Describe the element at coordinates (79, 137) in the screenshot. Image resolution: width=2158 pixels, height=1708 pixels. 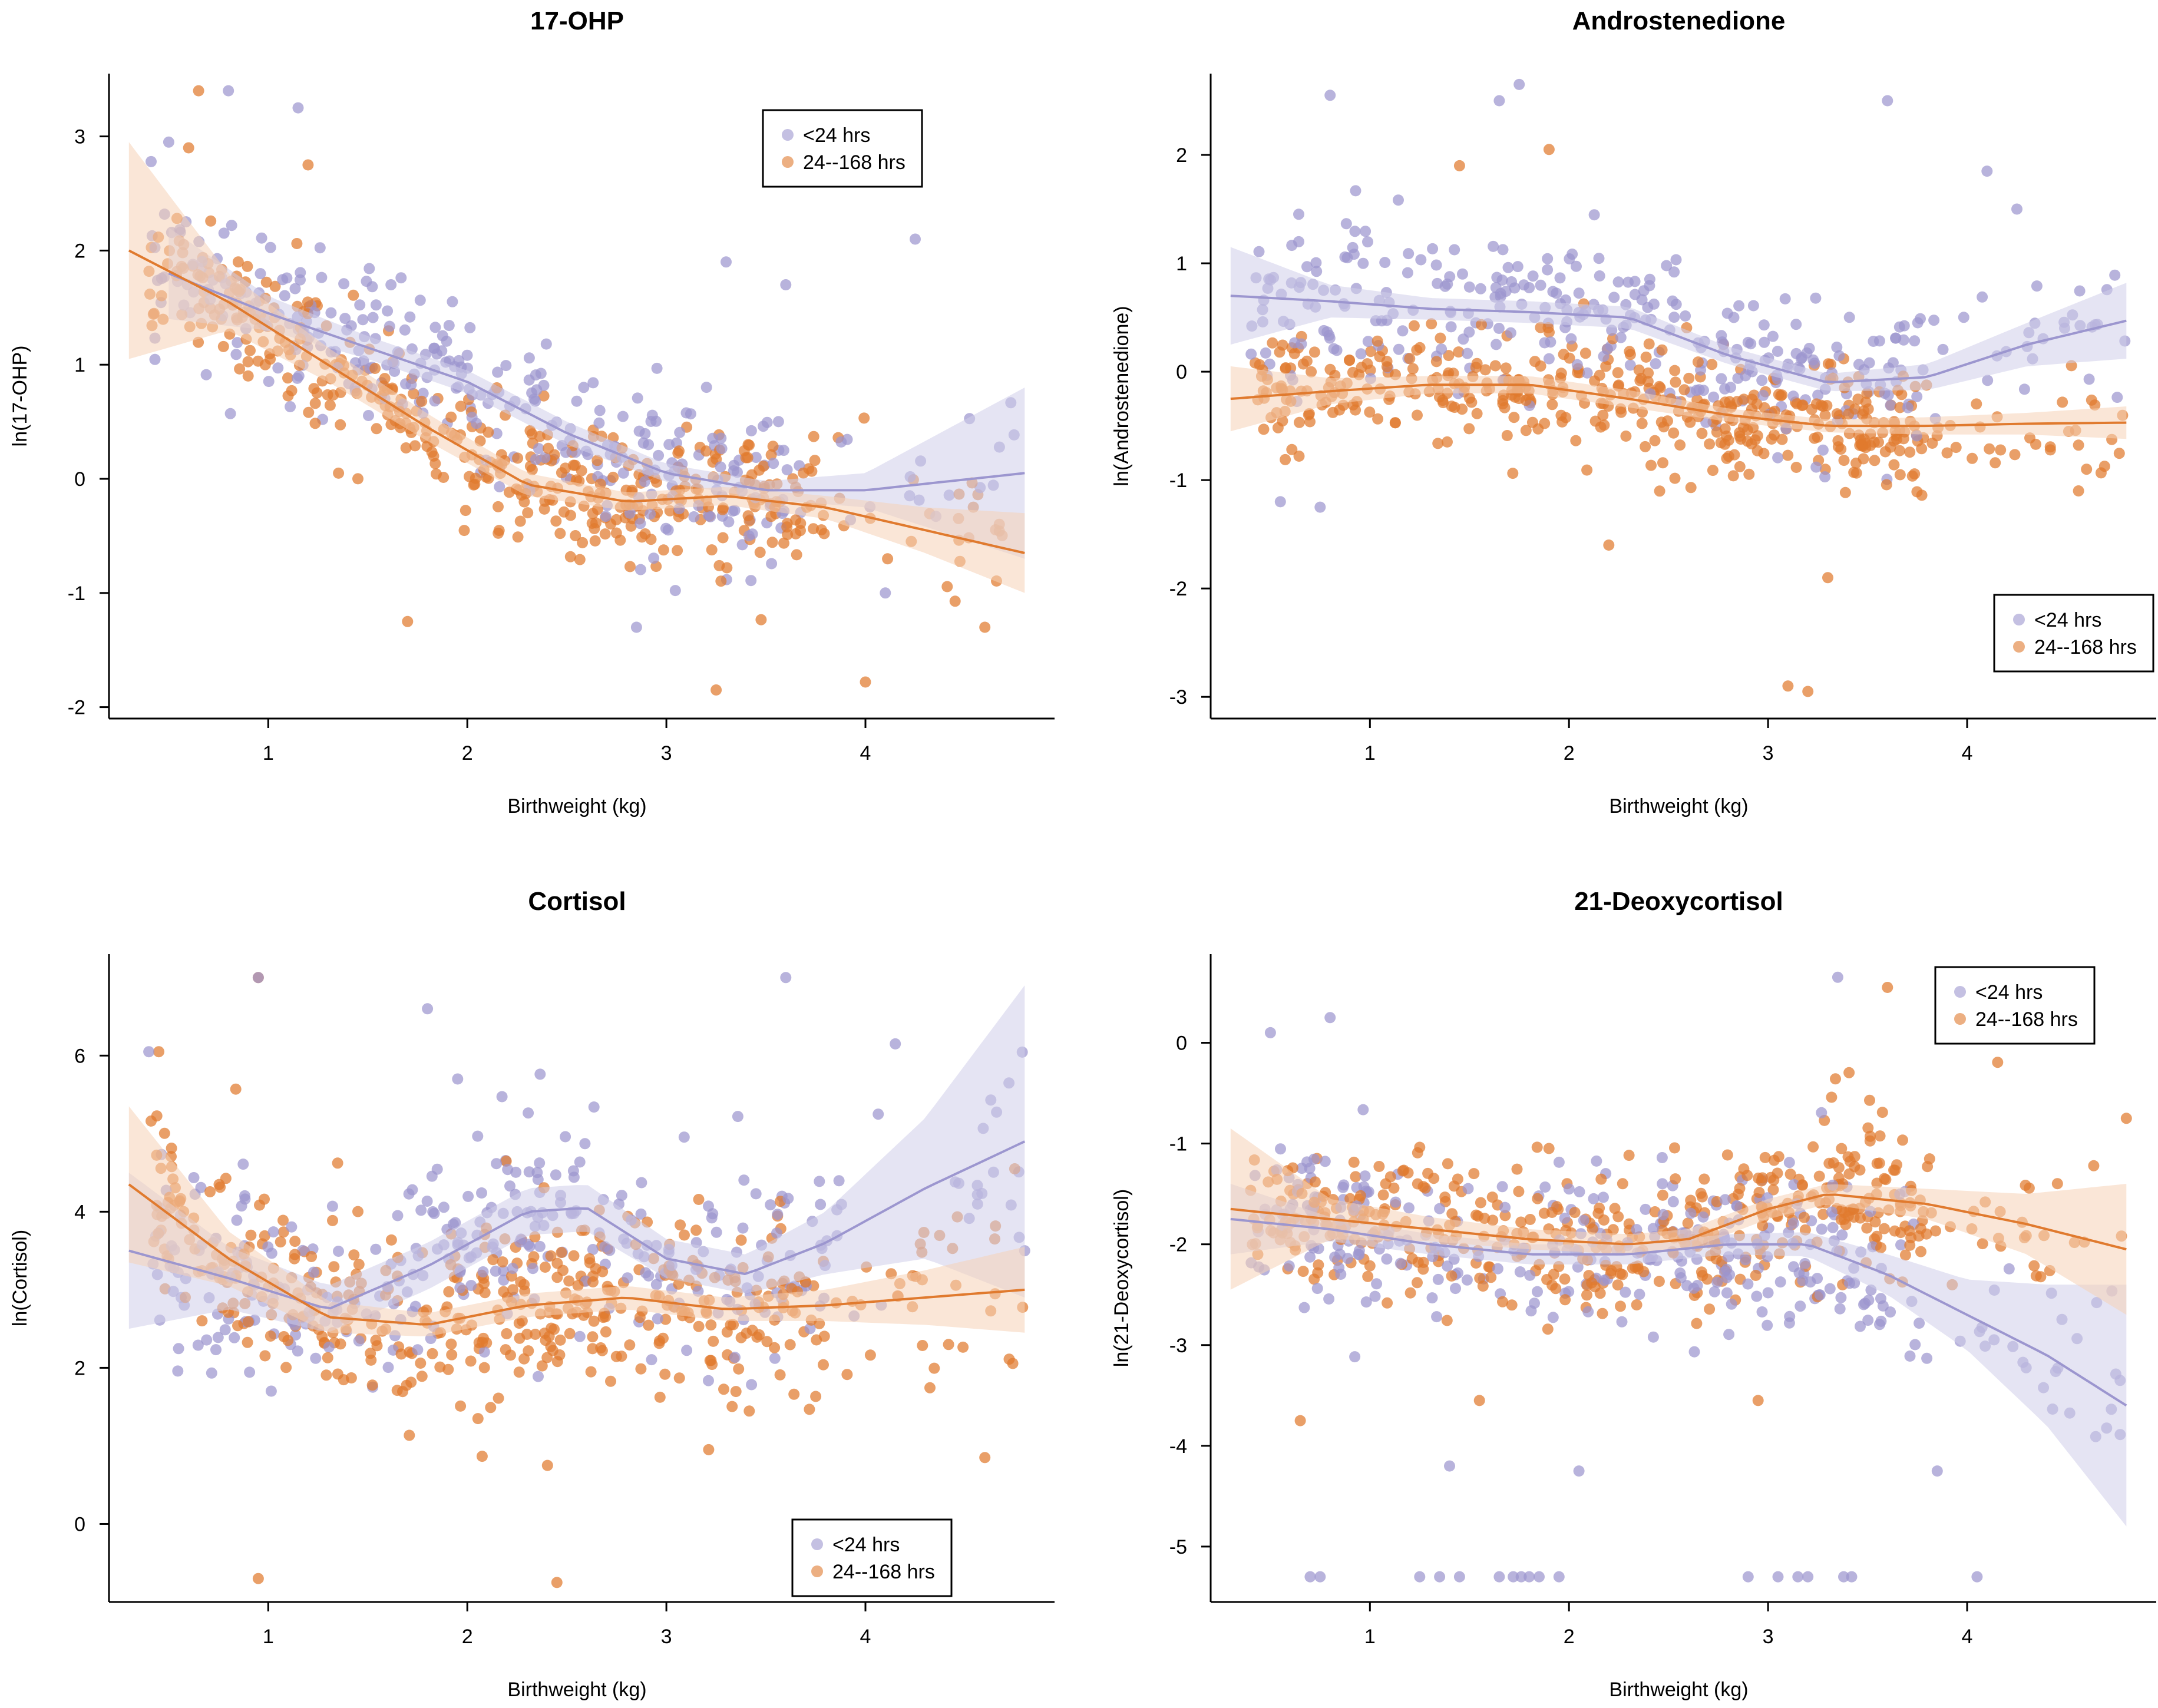
I see `y-tick-label: 3` at that location.